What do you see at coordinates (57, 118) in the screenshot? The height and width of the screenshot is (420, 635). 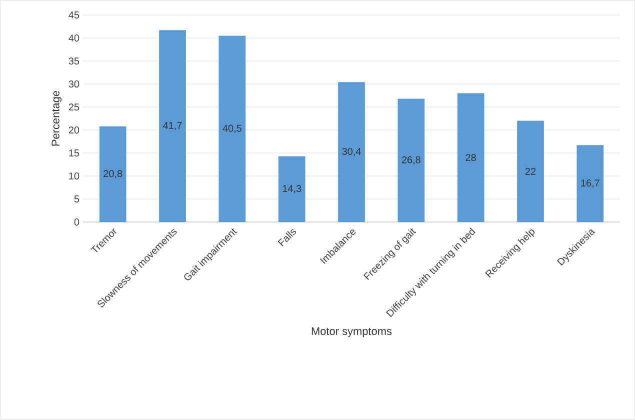 I see `y-axis-title: Percentage` at bounding box center [57, 118].